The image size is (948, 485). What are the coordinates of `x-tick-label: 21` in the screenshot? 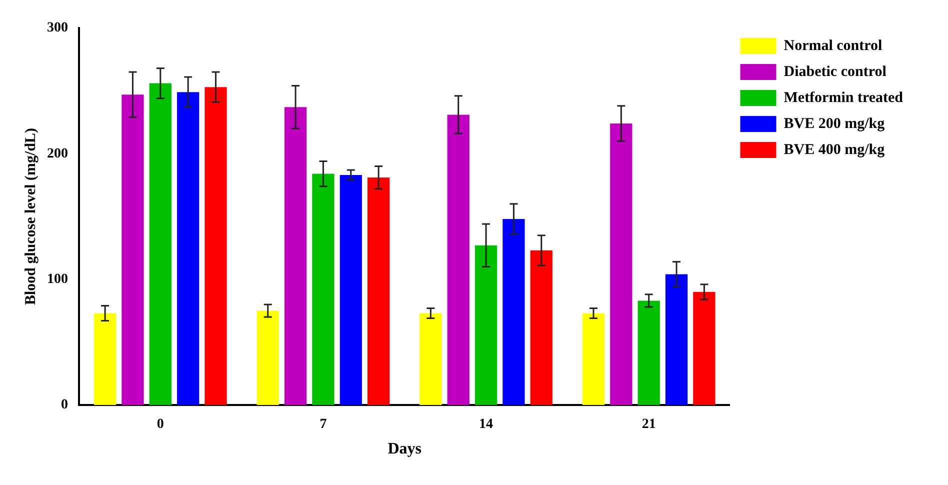 It's located at (649, 424).